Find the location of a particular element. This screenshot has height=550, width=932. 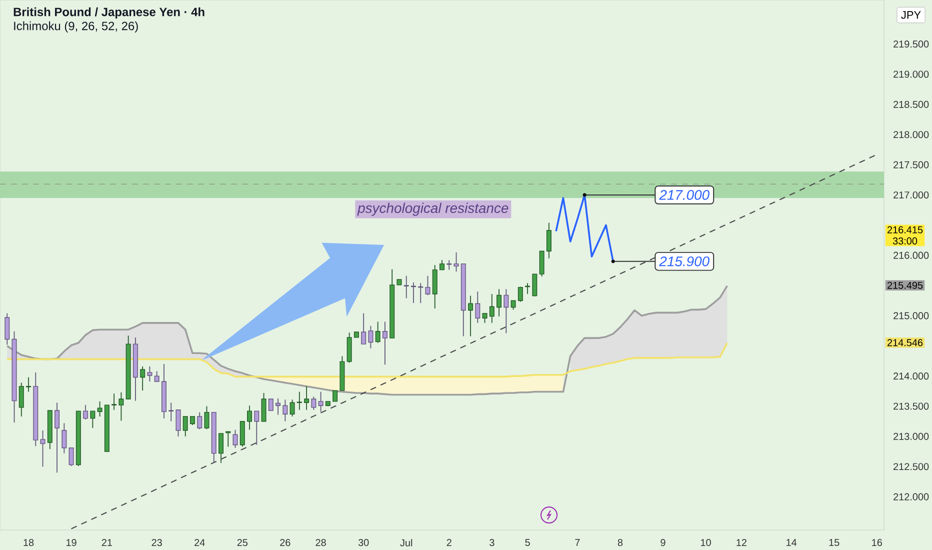

x-tick-label: 12 is located at coordinates (741, 542).